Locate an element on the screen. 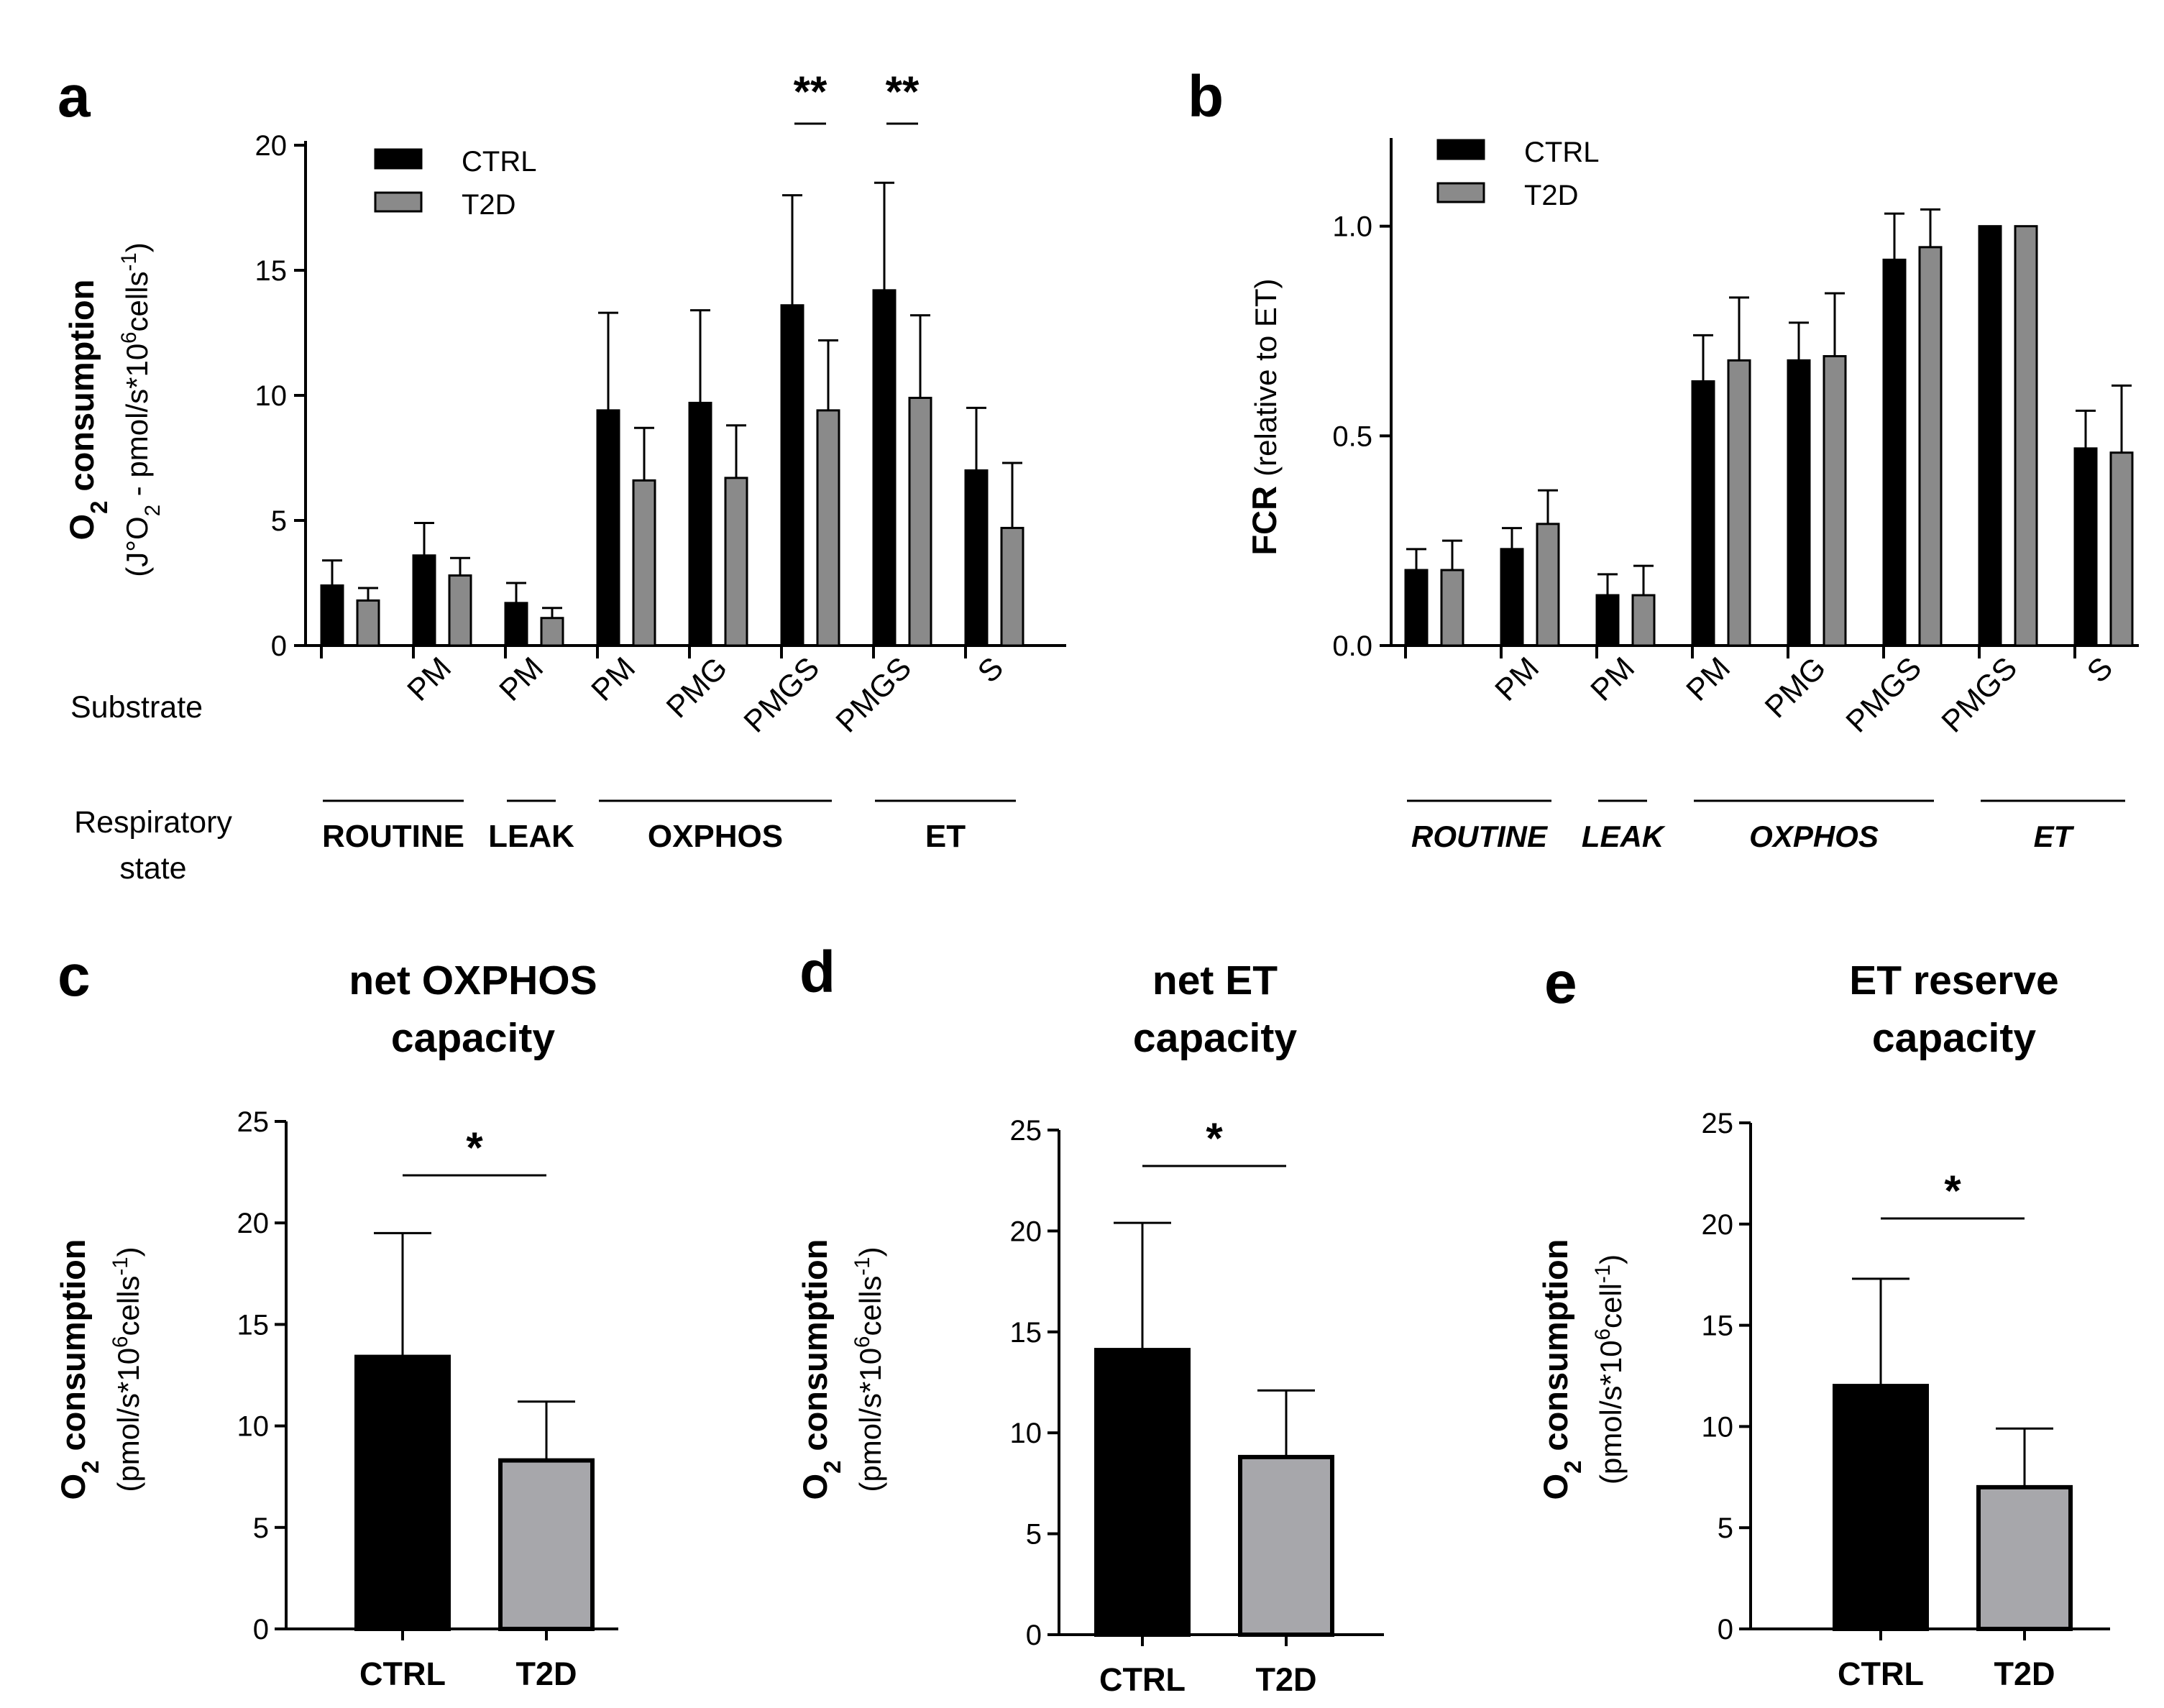 Image resolution: width=2164 pixels, height=1708 pixels. state-label: ET is located at coordinates (2054, 836).